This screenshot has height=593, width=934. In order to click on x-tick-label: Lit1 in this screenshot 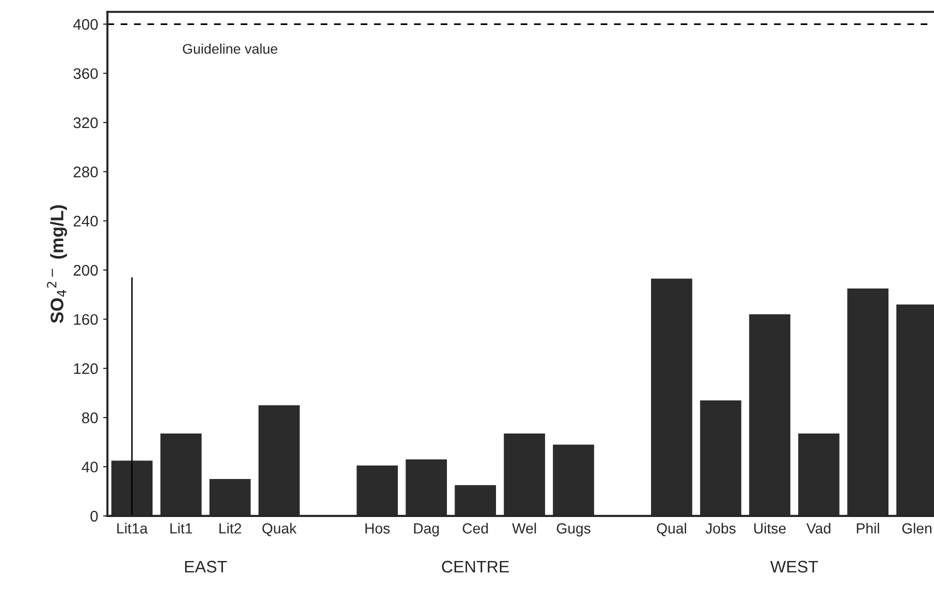, I will do `click(181, 528)`.